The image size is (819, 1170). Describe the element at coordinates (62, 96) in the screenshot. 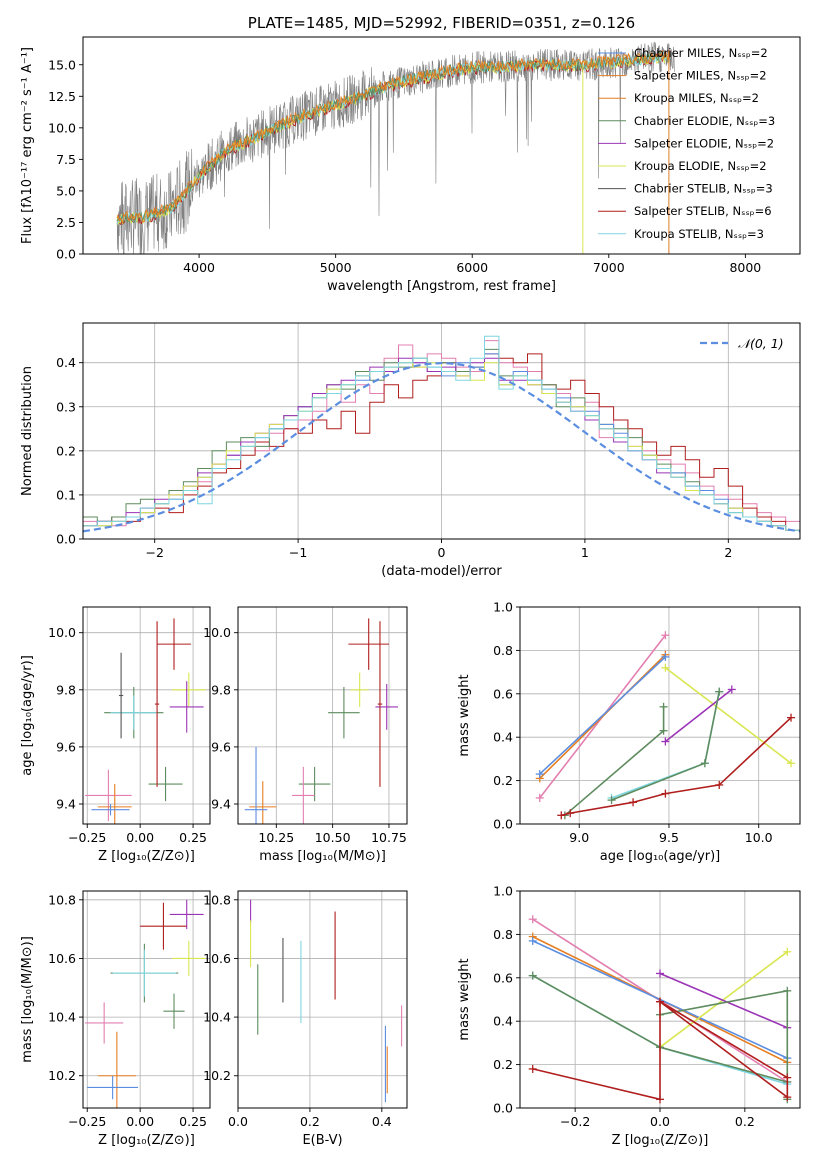

I see `y-tick-label: 12.5` at that location.